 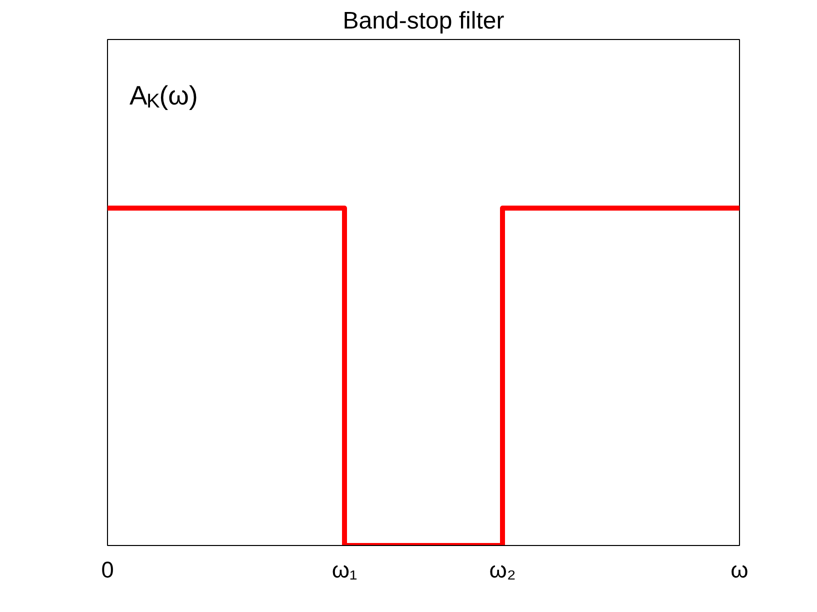 What do you see at coordinates (423, 21) in the screenshot?
I see `chart-title: Band-stop filter` at bounding box center [423, 21].